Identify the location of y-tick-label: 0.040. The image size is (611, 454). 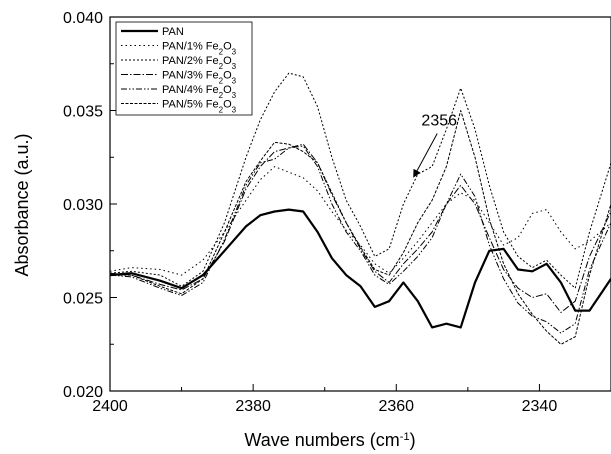
(83, 18).